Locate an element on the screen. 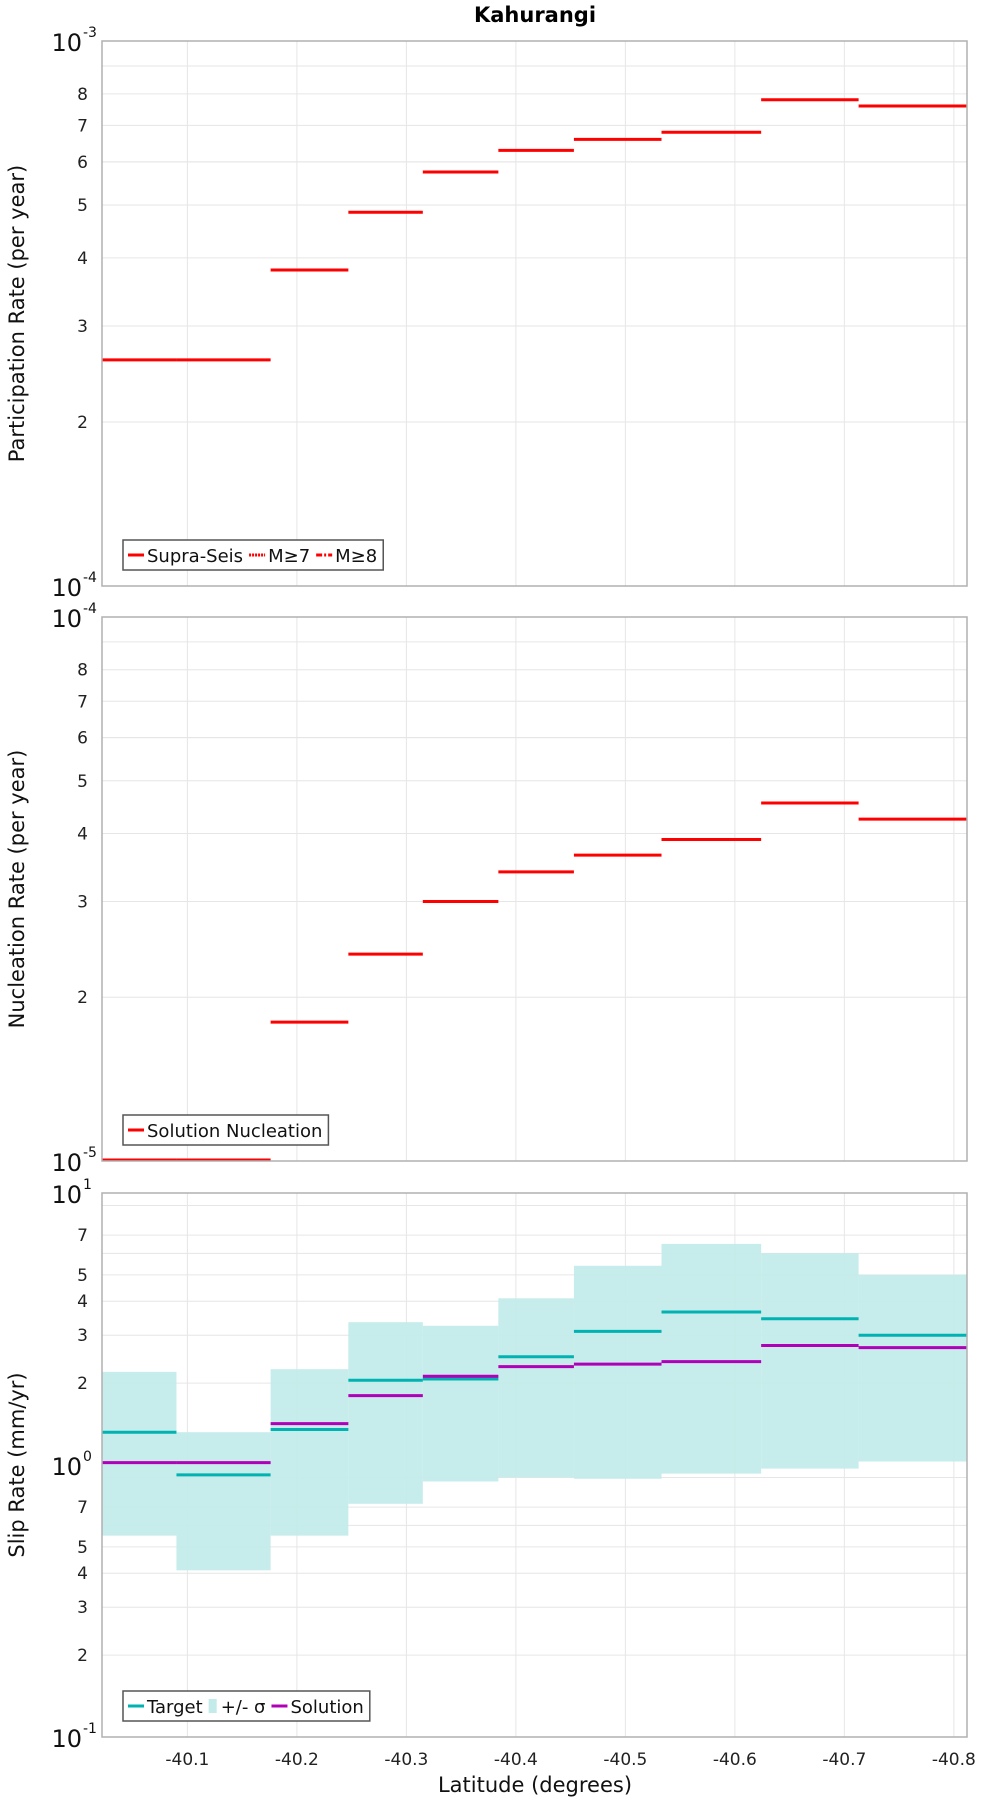 This screenshot has width=1000, height=1800. y-decade-exponent: 0 is located at coordinates (87, 1457).